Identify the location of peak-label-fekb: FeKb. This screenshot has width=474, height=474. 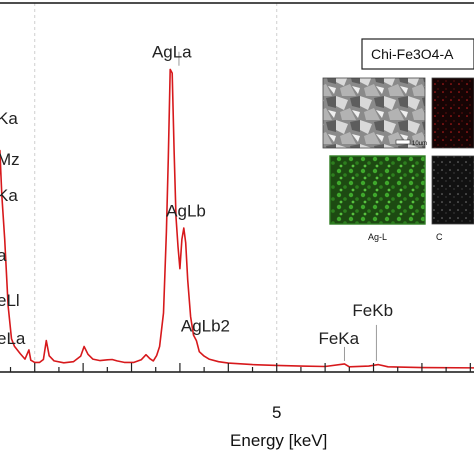
(372, 310).